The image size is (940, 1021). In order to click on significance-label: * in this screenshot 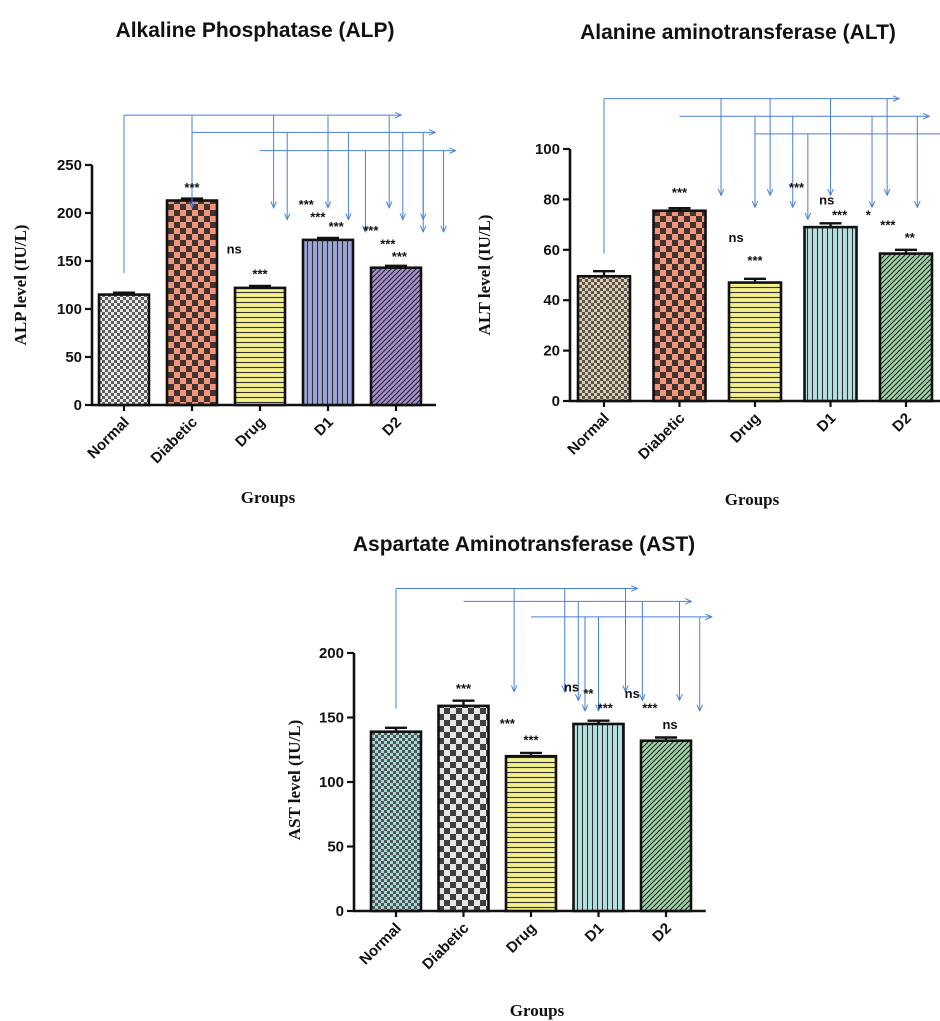, I will do `click(869, 215)`.